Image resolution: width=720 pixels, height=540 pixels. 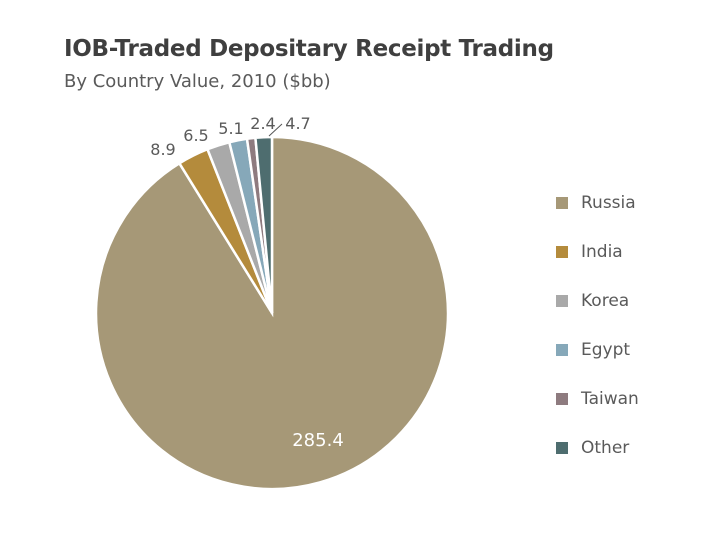 I want to click on legend-label-taiwan: Taiwan, so click(x=610, y=398).